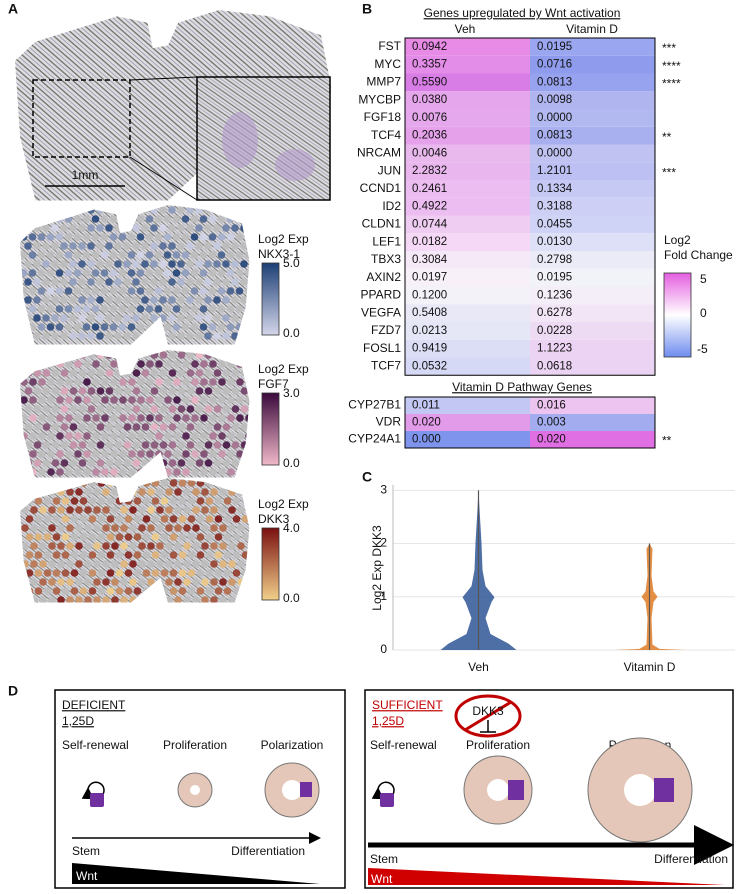  I want to click on stem-cell, so click(387, 800).